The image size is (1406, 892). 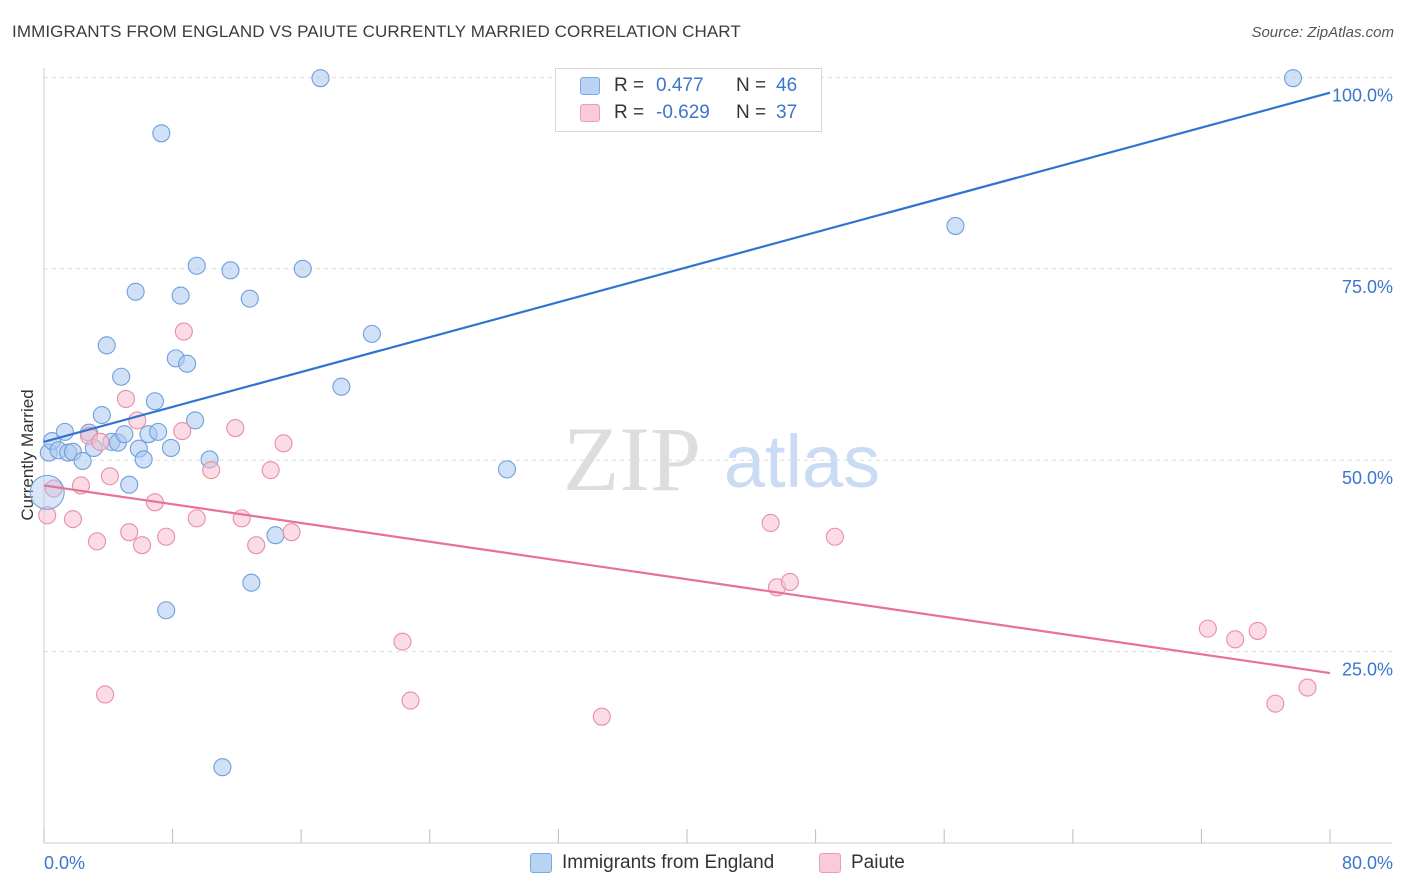 I want to click on n-value: 37, so click(x=787, y=112).